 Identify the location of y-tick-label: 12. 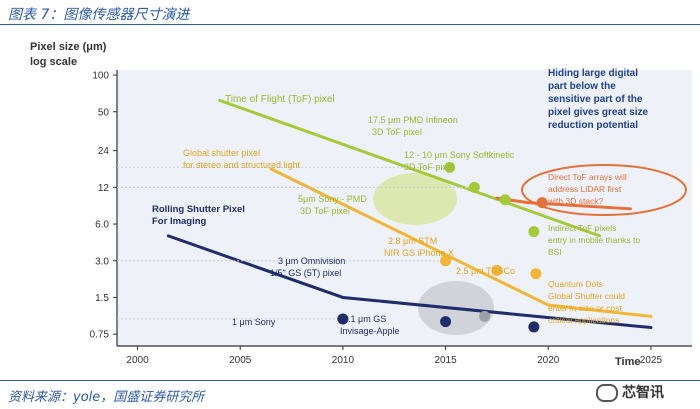
(104, 188).